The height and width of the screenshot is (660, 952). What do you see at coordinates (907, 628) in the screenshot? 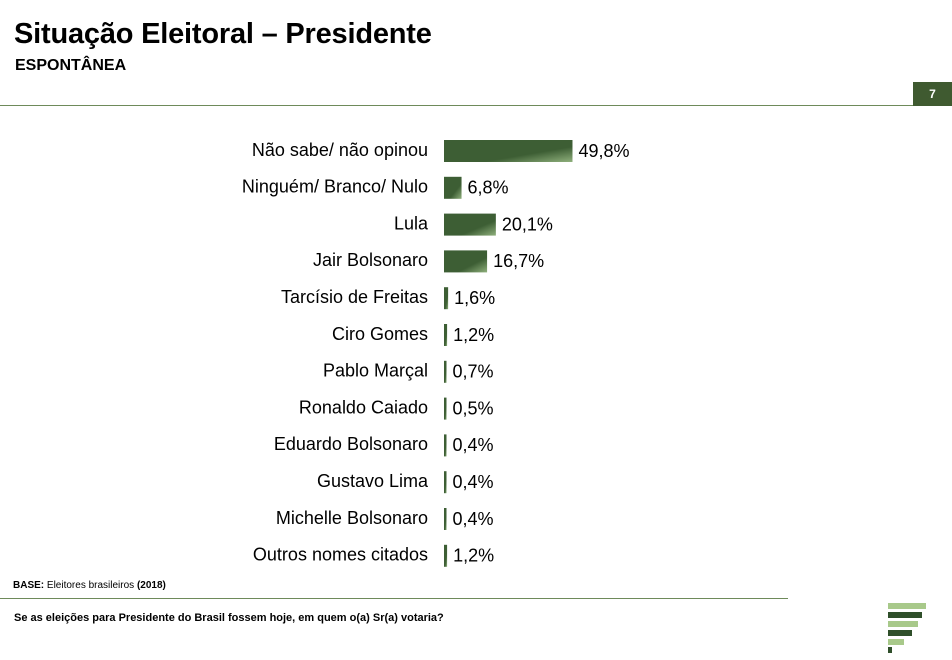
I see `stacked-bars-logo-icon` at bounding box center [907, 628].